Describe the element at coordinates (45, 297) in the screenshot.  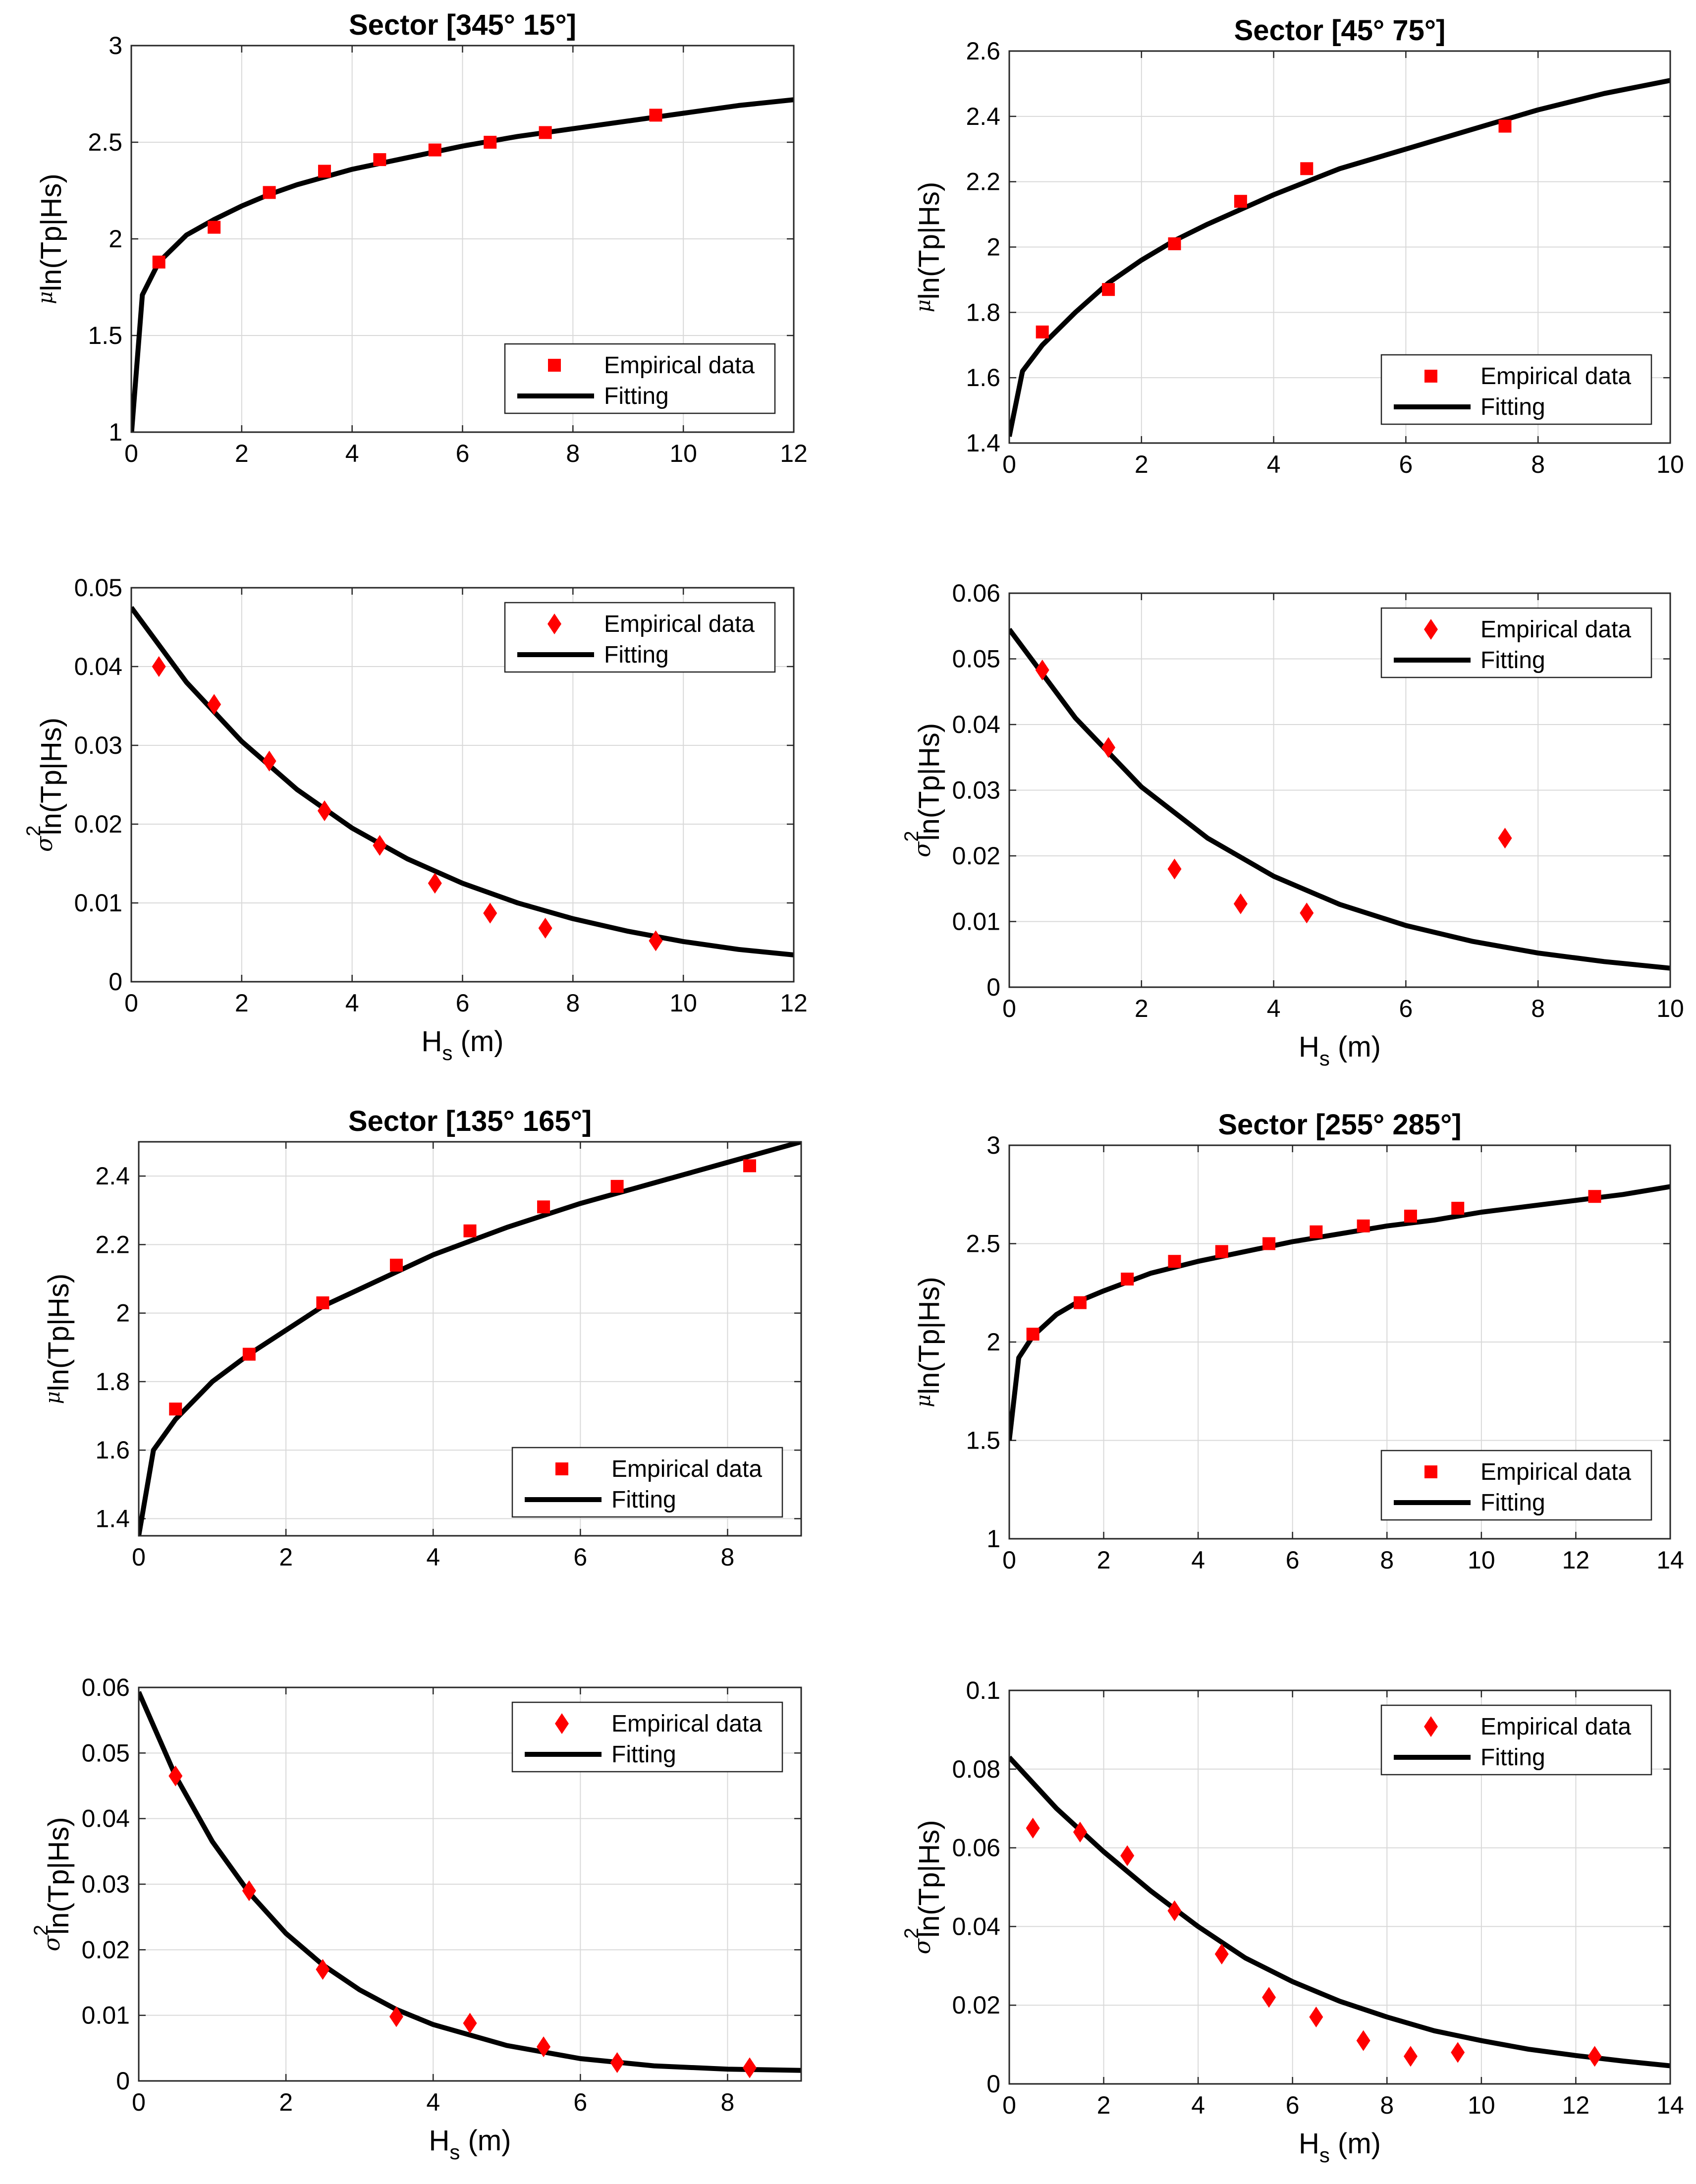
I see `y-label-symbol: μ` at that location.